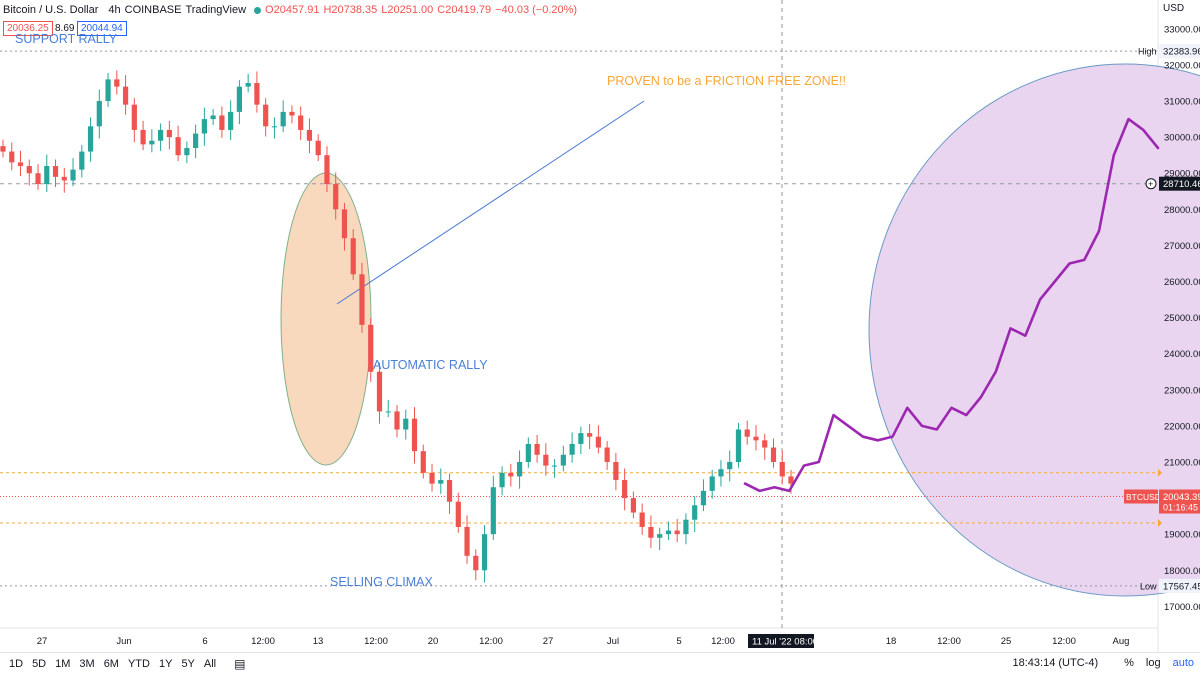 Image resolution: width=1200 pixels, height=675 pixels. Describe the element at coordinates (1143, 497) in the screenshot. I see `symbol-tag: BTCUSD` at that location.